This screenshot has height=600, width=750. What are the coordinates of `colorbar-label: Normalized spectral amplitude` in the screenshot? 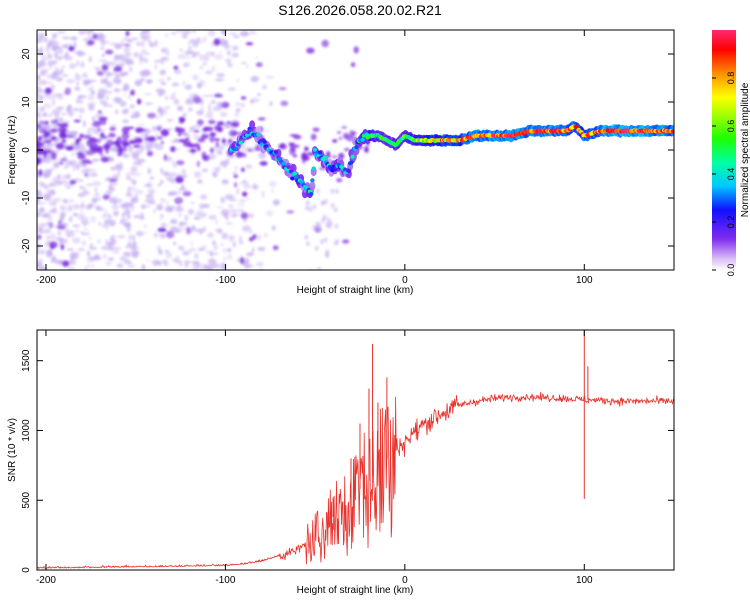 It's located at (745, 149).